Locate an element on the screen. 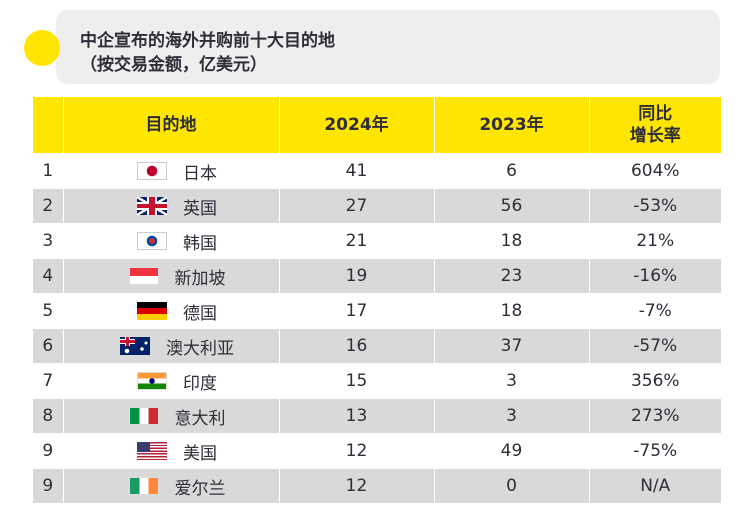  rank-cell: 1 is located at coordinates (48, 171).